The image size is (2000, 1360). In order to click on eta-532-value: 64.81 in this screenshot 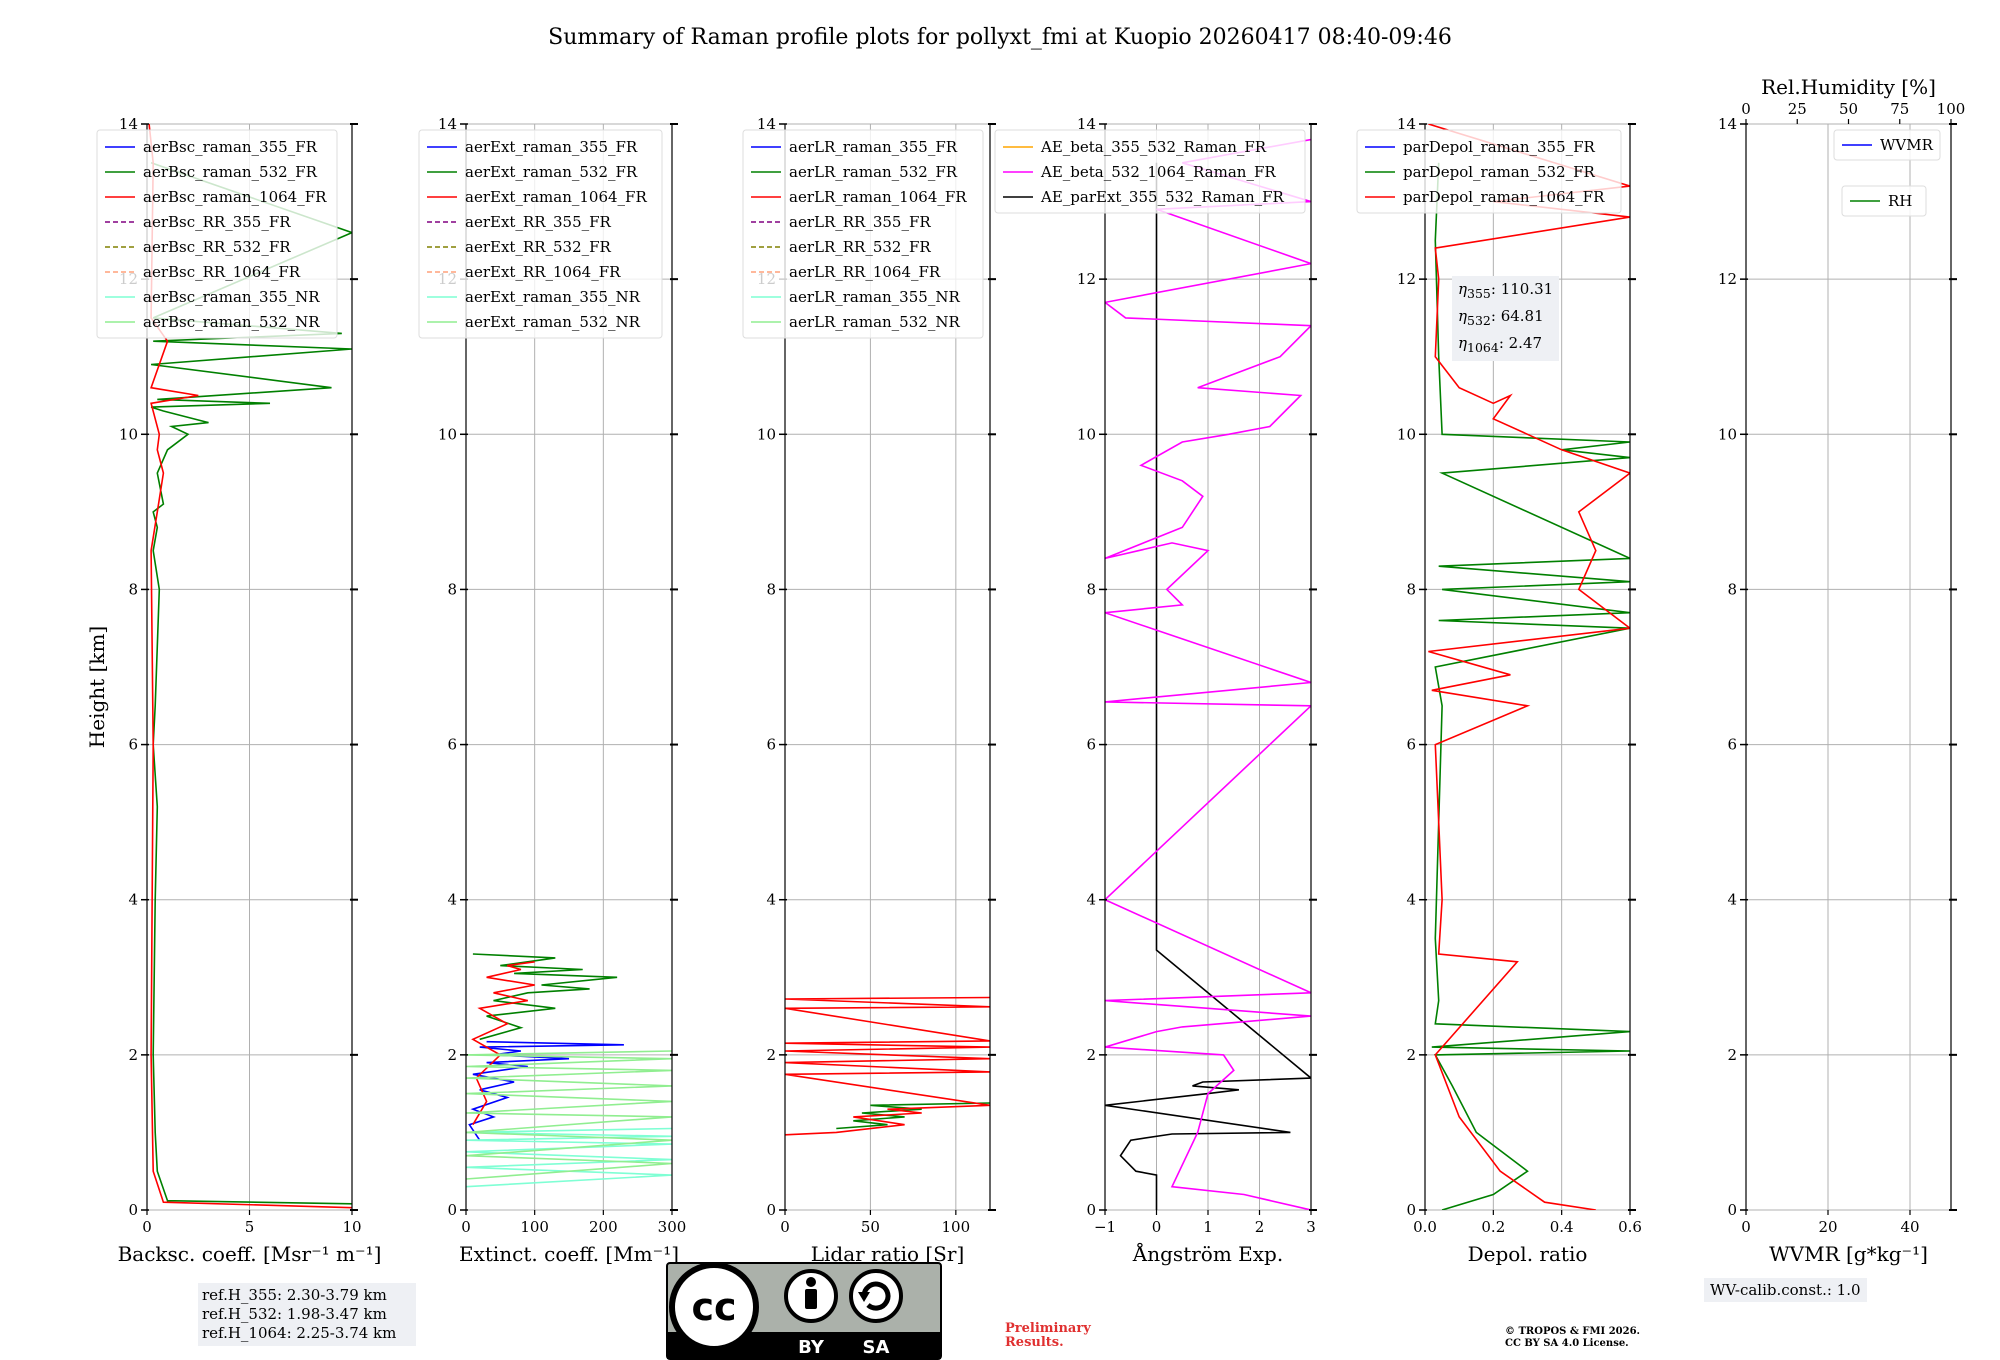, I will do `click(1522, 316)`.